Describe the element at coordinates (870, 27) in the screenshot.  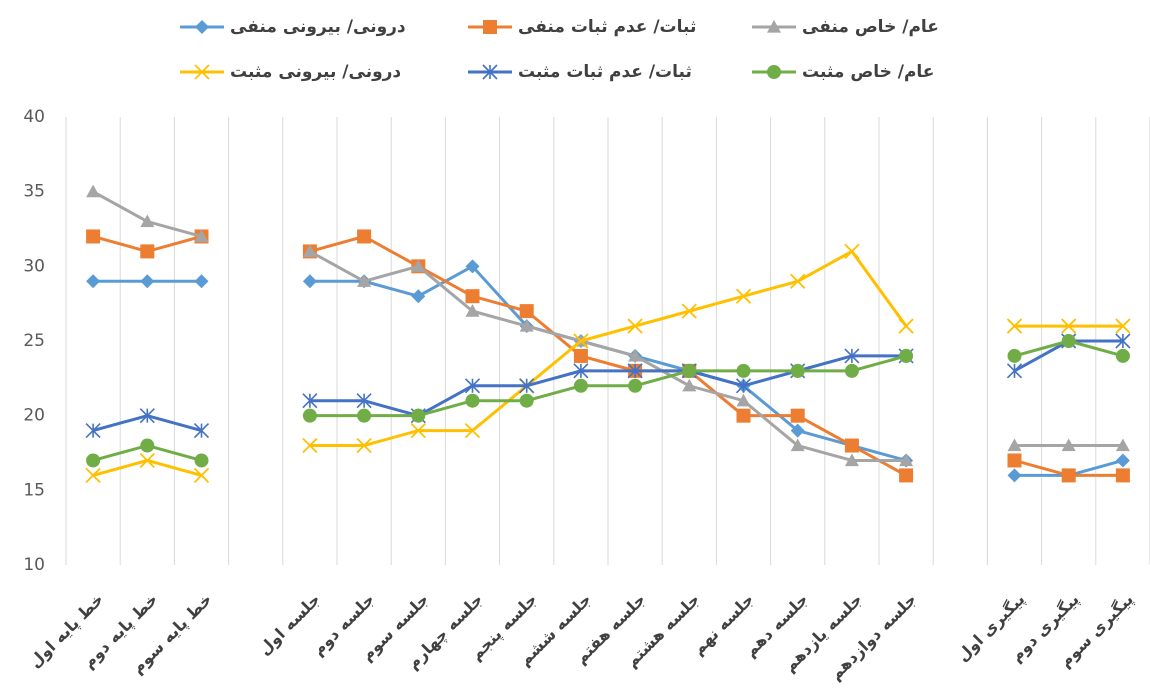
I see `legend-label: عام/ خاص منفی` at that location.